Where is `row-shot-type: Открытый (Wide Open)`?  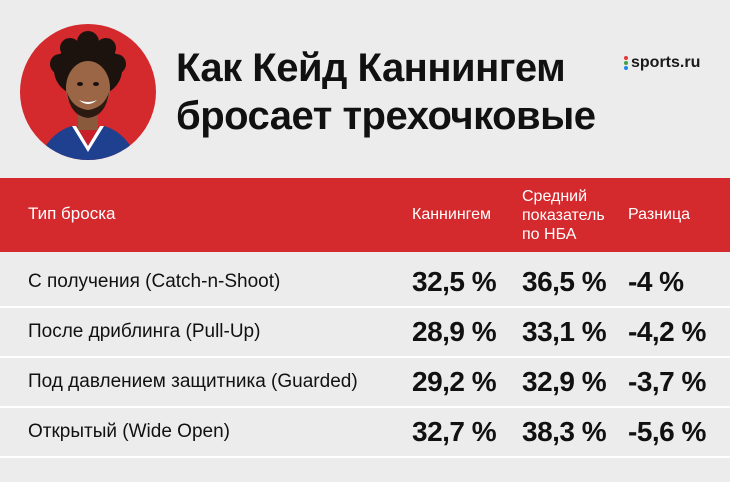
row-shot-type: Открытый (Wide Open) is located at coordinates (129, 431).